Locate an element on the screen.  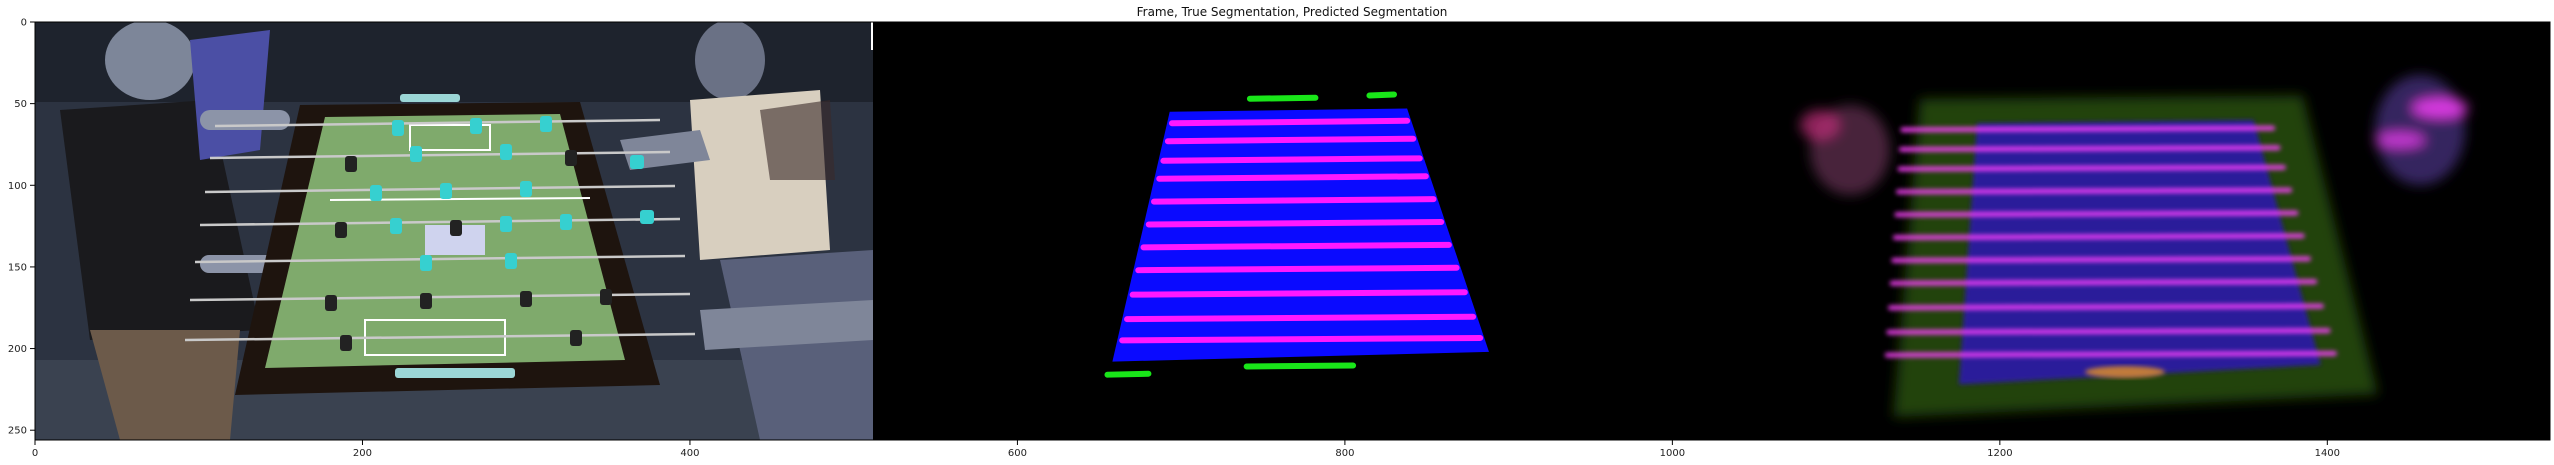
x-tick-label: 1000 is located at coordinates (1672, 453).